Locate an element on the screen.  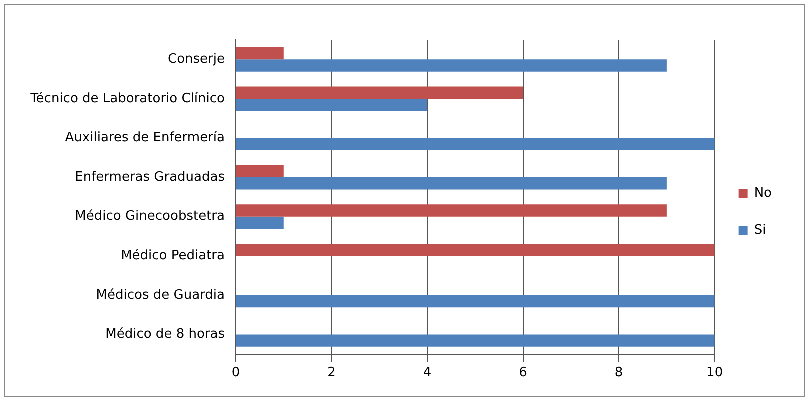
y-tick-label: Médico de 8 horas is located at coordinates (166, 334).